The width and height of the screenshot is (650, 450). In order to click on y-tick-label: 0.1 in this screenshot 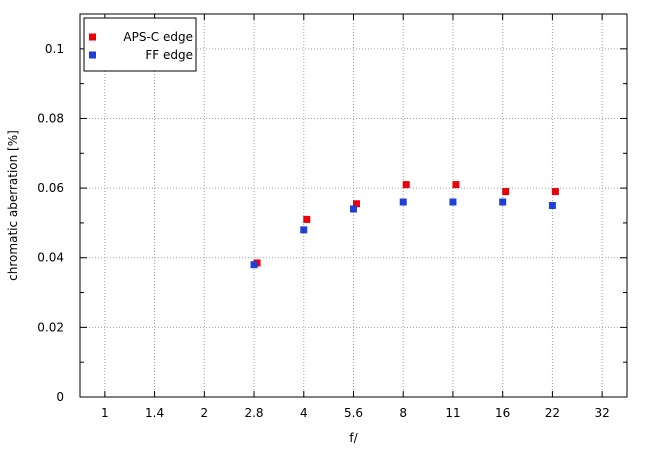, I will do `click(54, 49)`.